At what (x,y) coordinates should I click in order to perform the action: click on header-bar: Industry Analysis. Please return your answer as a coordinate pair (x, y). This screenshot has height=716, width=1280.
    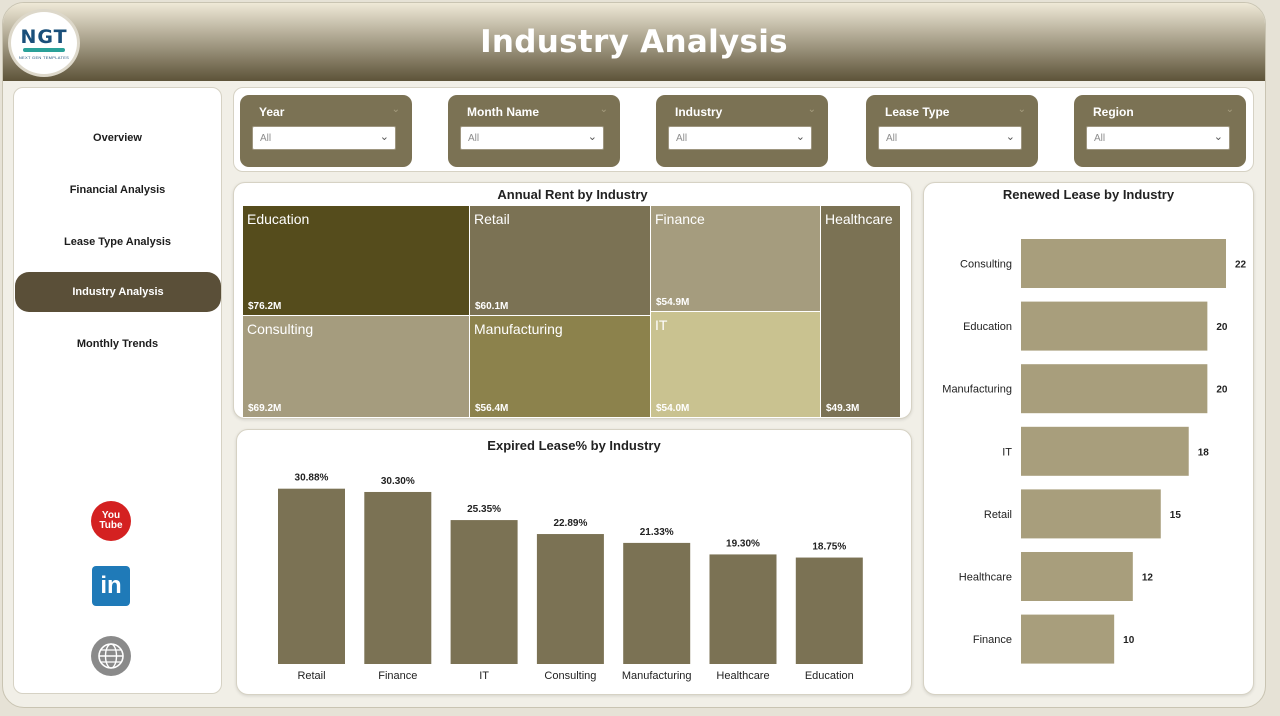
    Looking at the image, I should click on (634, 42).